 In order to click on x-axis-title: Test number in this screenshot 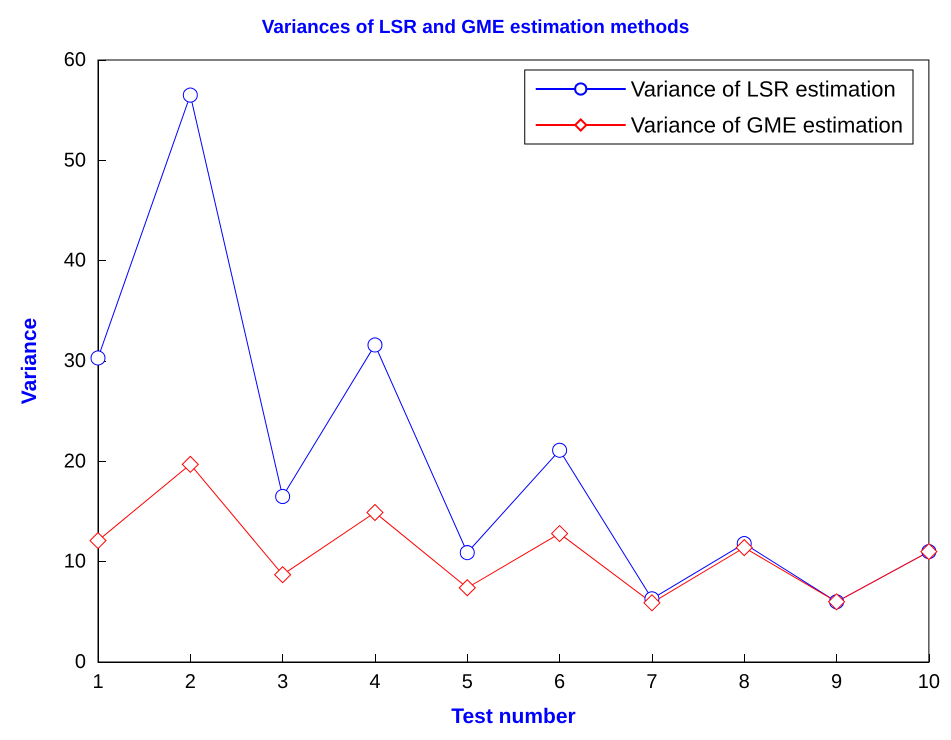, I will do `click(513, 716)`.